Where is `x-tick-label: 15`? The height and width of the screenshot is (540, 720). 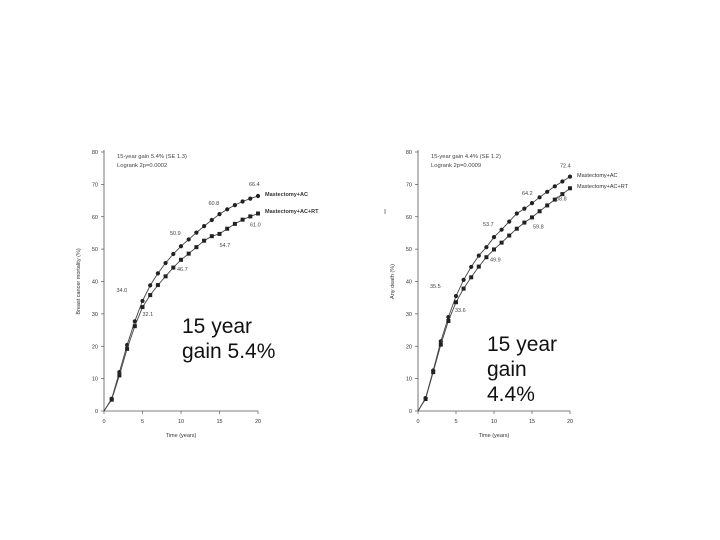
x-tick-label: 15 is located at coordinates (219, 422).